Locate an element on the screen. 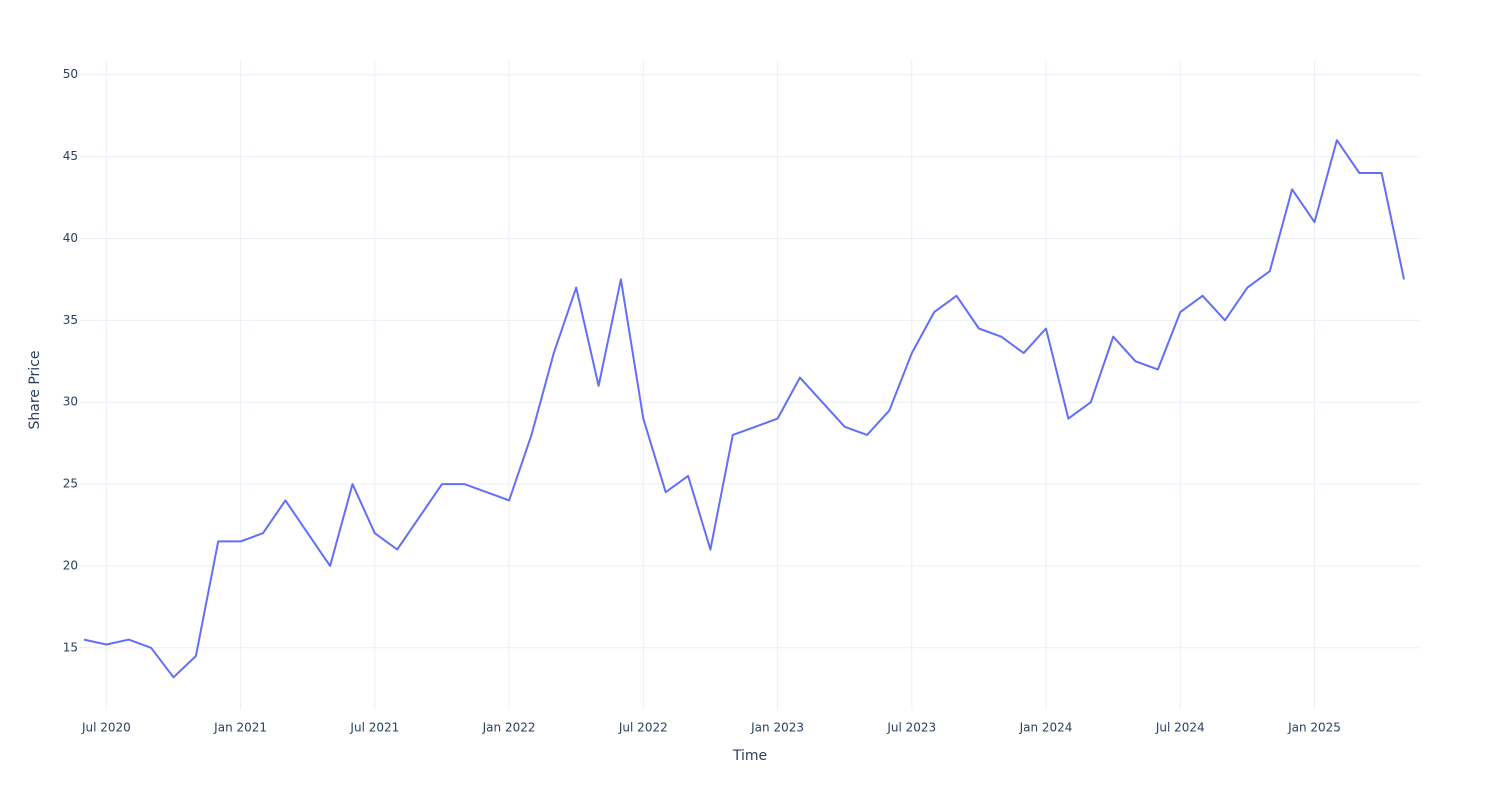 This screenshot has height=800, width=1500. x-axis-title: Time is located at coordinates (749, 756).